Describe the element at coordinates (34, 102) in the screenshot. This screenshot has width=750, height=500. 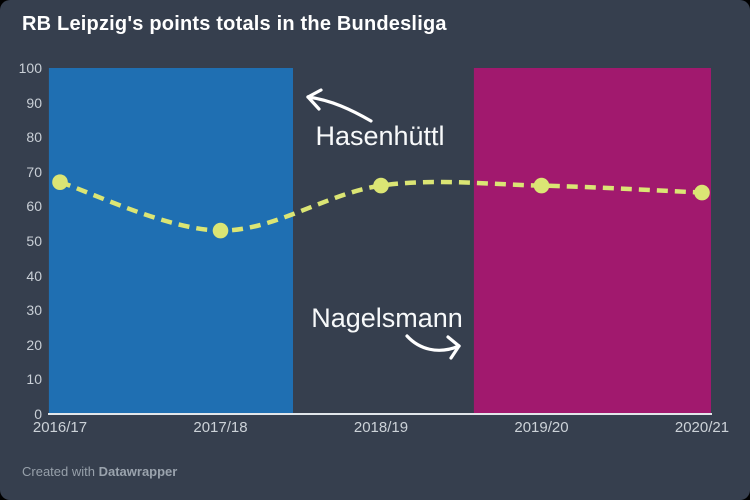
I see `y-tick-label-90: 90` at that location.